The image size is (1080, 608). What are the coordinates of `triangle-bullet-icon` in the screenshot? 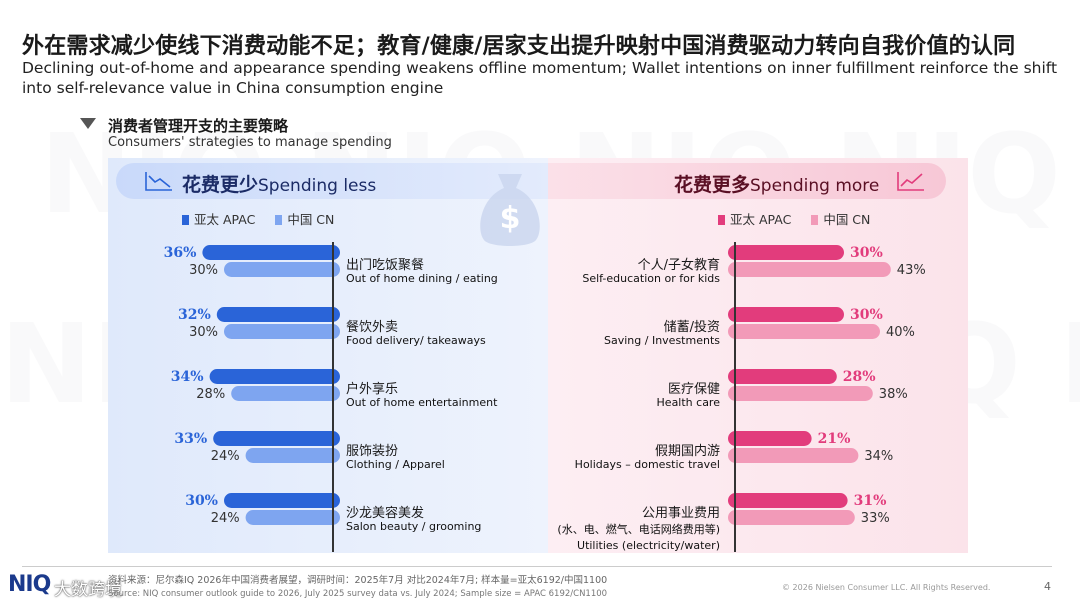 It's located at (88, 123).